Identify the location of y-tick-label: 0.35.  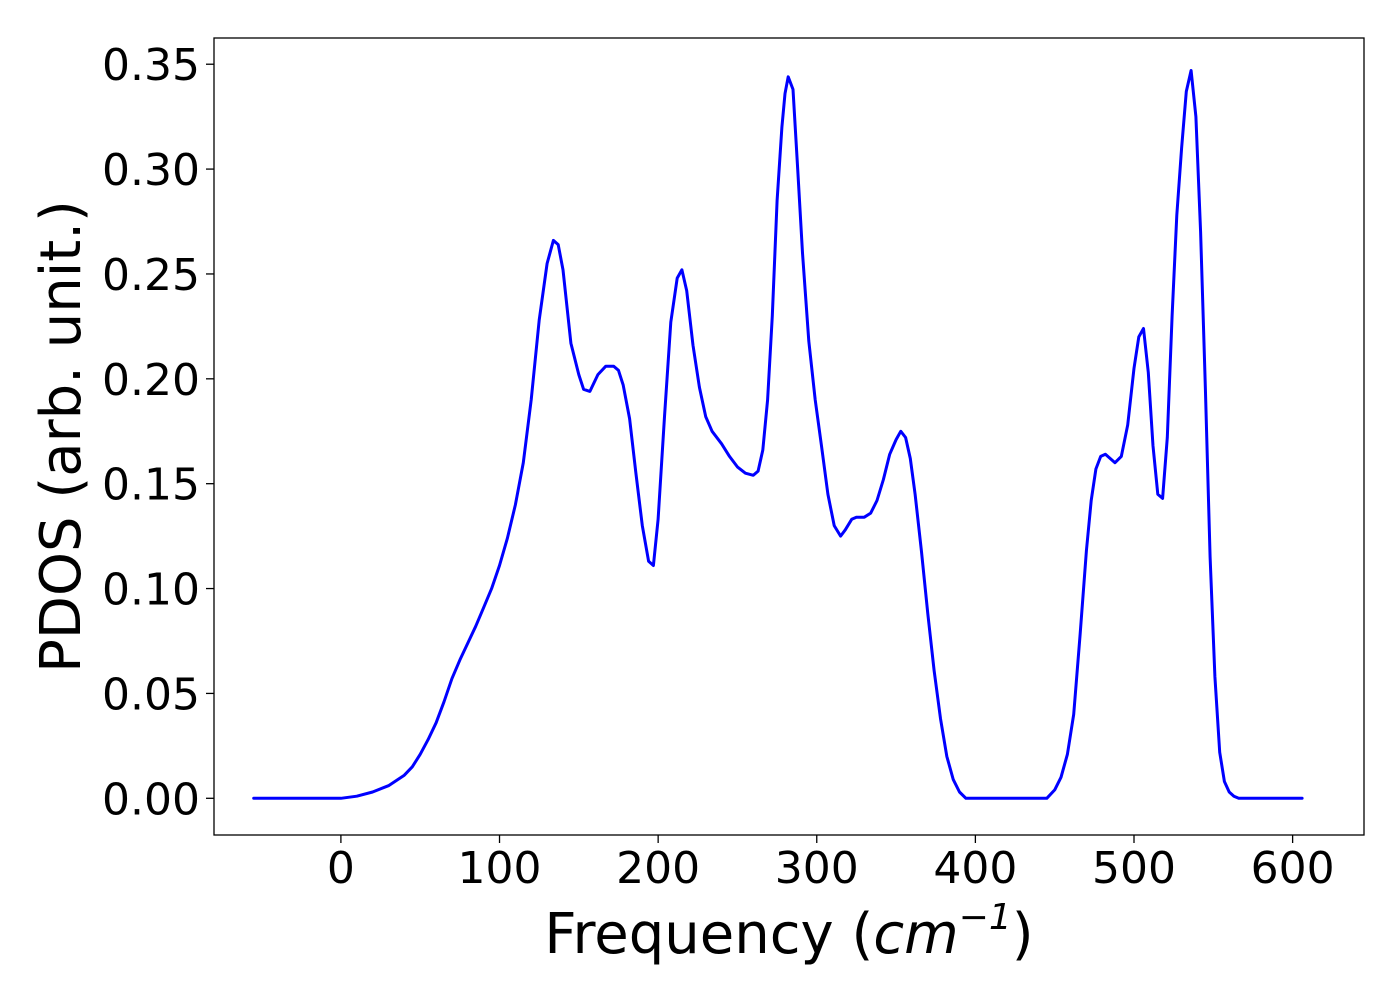
(151, 65).